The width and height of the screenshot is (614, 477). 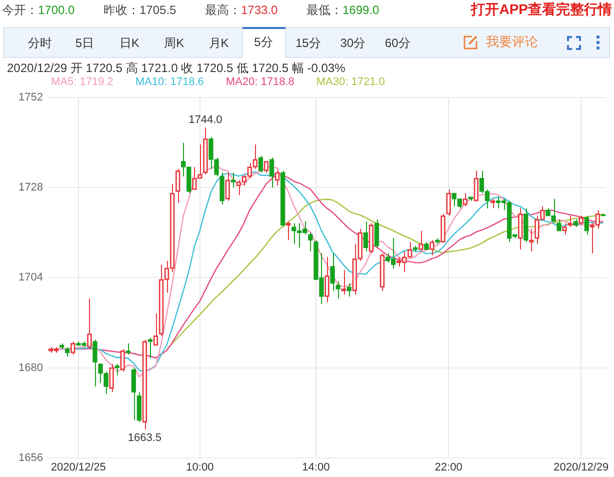 What do you see at coordinates (82, 82) in the screenshot?
I see `text: MA5: 1719.2` at bounding box center [82, 82].